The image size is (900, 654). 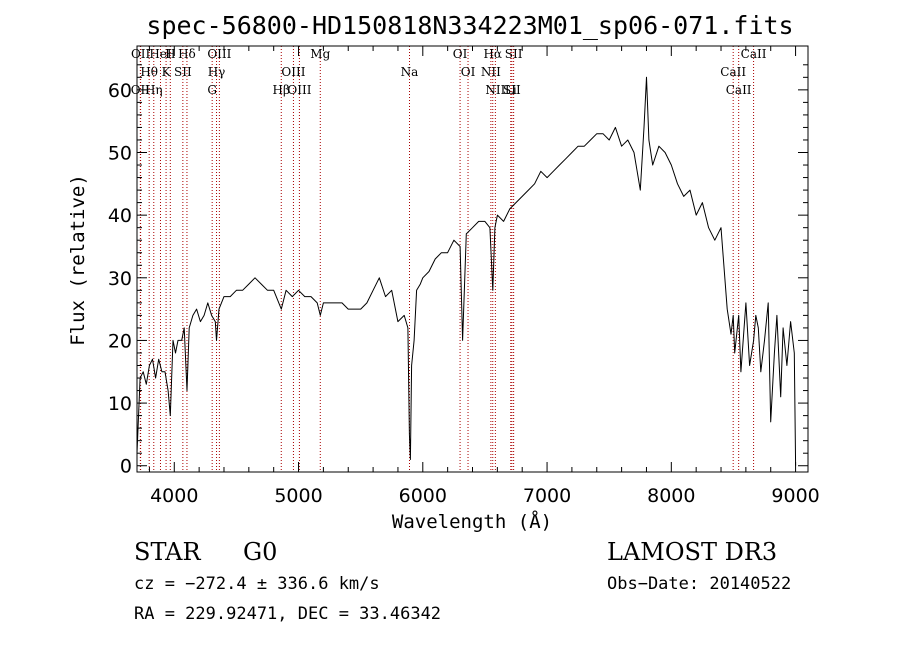 I want to click on object-class: STAR, so click(x=167, y=552).